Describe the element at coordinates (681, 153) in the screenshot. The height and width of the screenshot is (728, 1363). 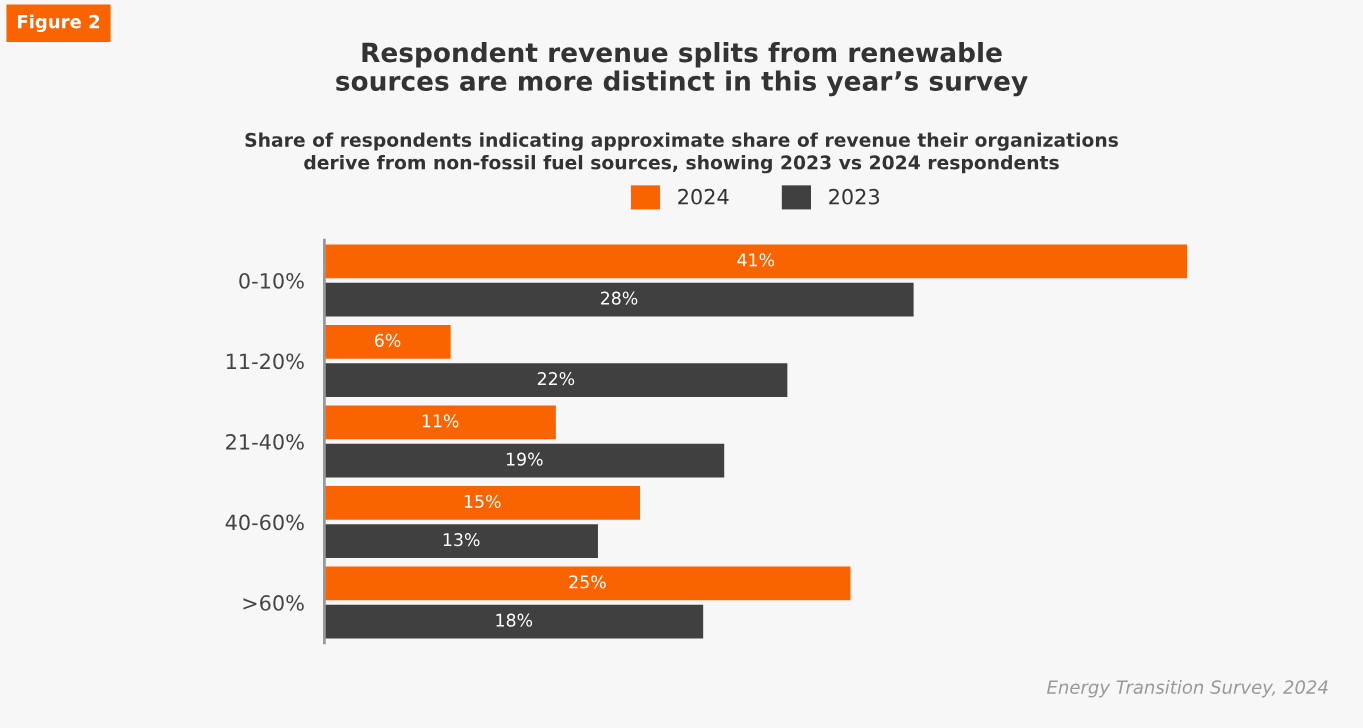
I see `chart-subtitle: Share of respondents indicating approximate share of revenue their organizations derive from non-fossil fuel sources, showing 2023 vs 2024 respondents` at that location.